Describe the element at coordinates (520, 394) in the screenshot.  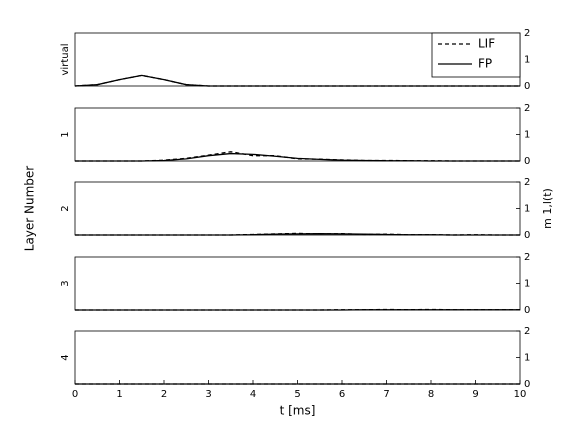
I see `x-tick-label: 10` at that location.